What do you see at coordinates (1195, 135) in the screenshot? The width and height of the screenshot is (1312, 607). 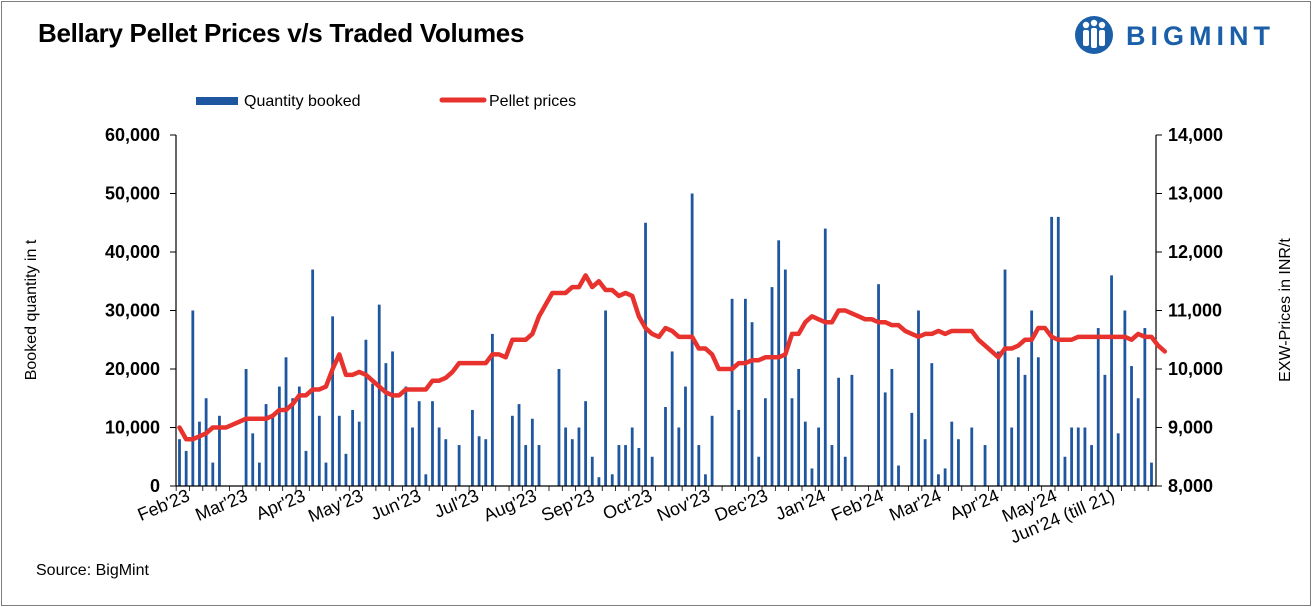 I see `y-right-tick-label: 14,000` at bounding box center [1195, 135].